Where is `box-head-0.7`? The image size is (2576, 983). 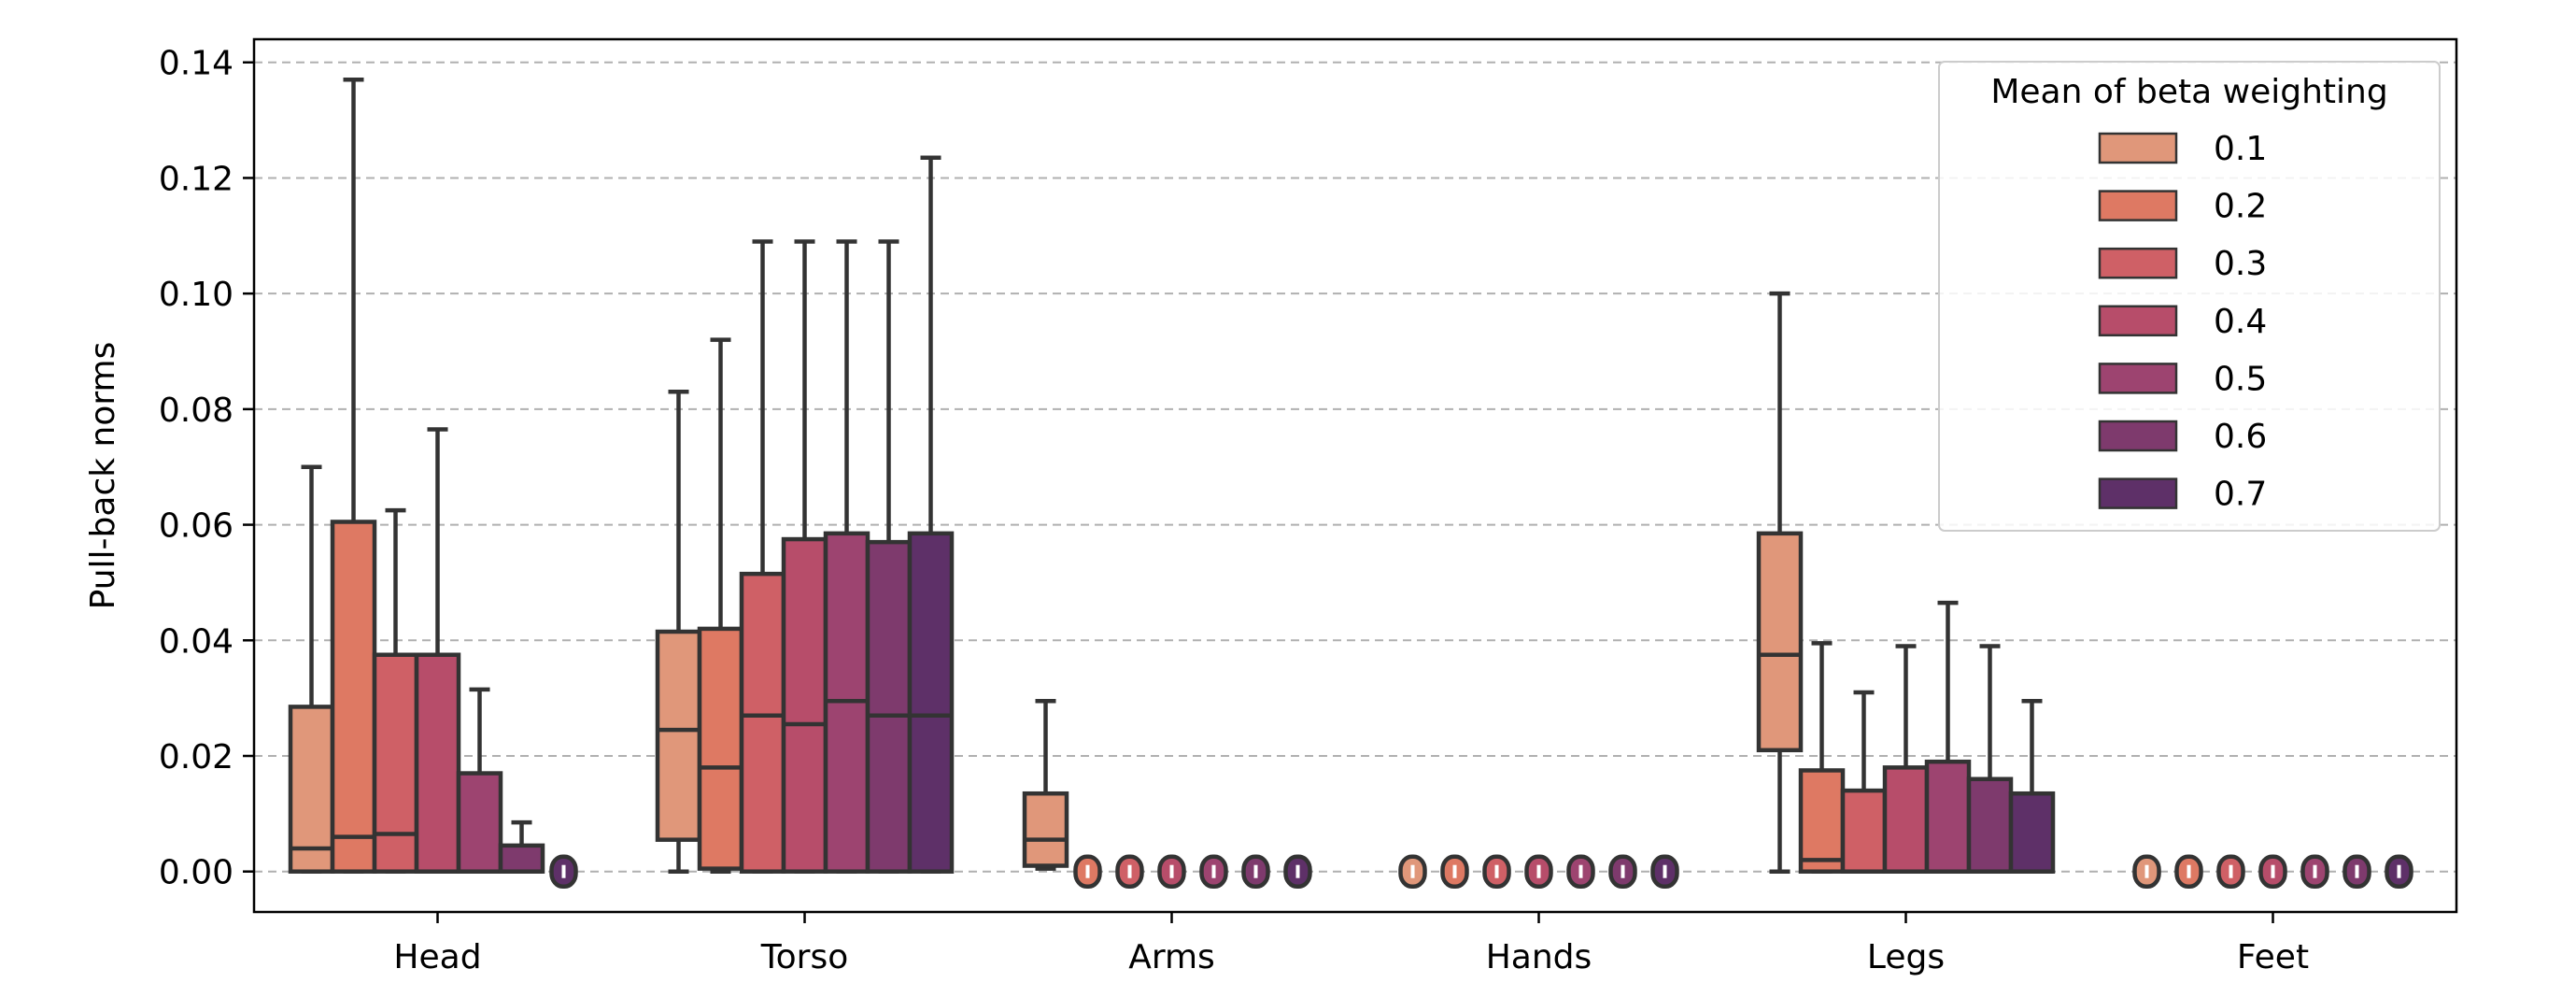 box-head-0.7 is located at coordinates (563, 871).